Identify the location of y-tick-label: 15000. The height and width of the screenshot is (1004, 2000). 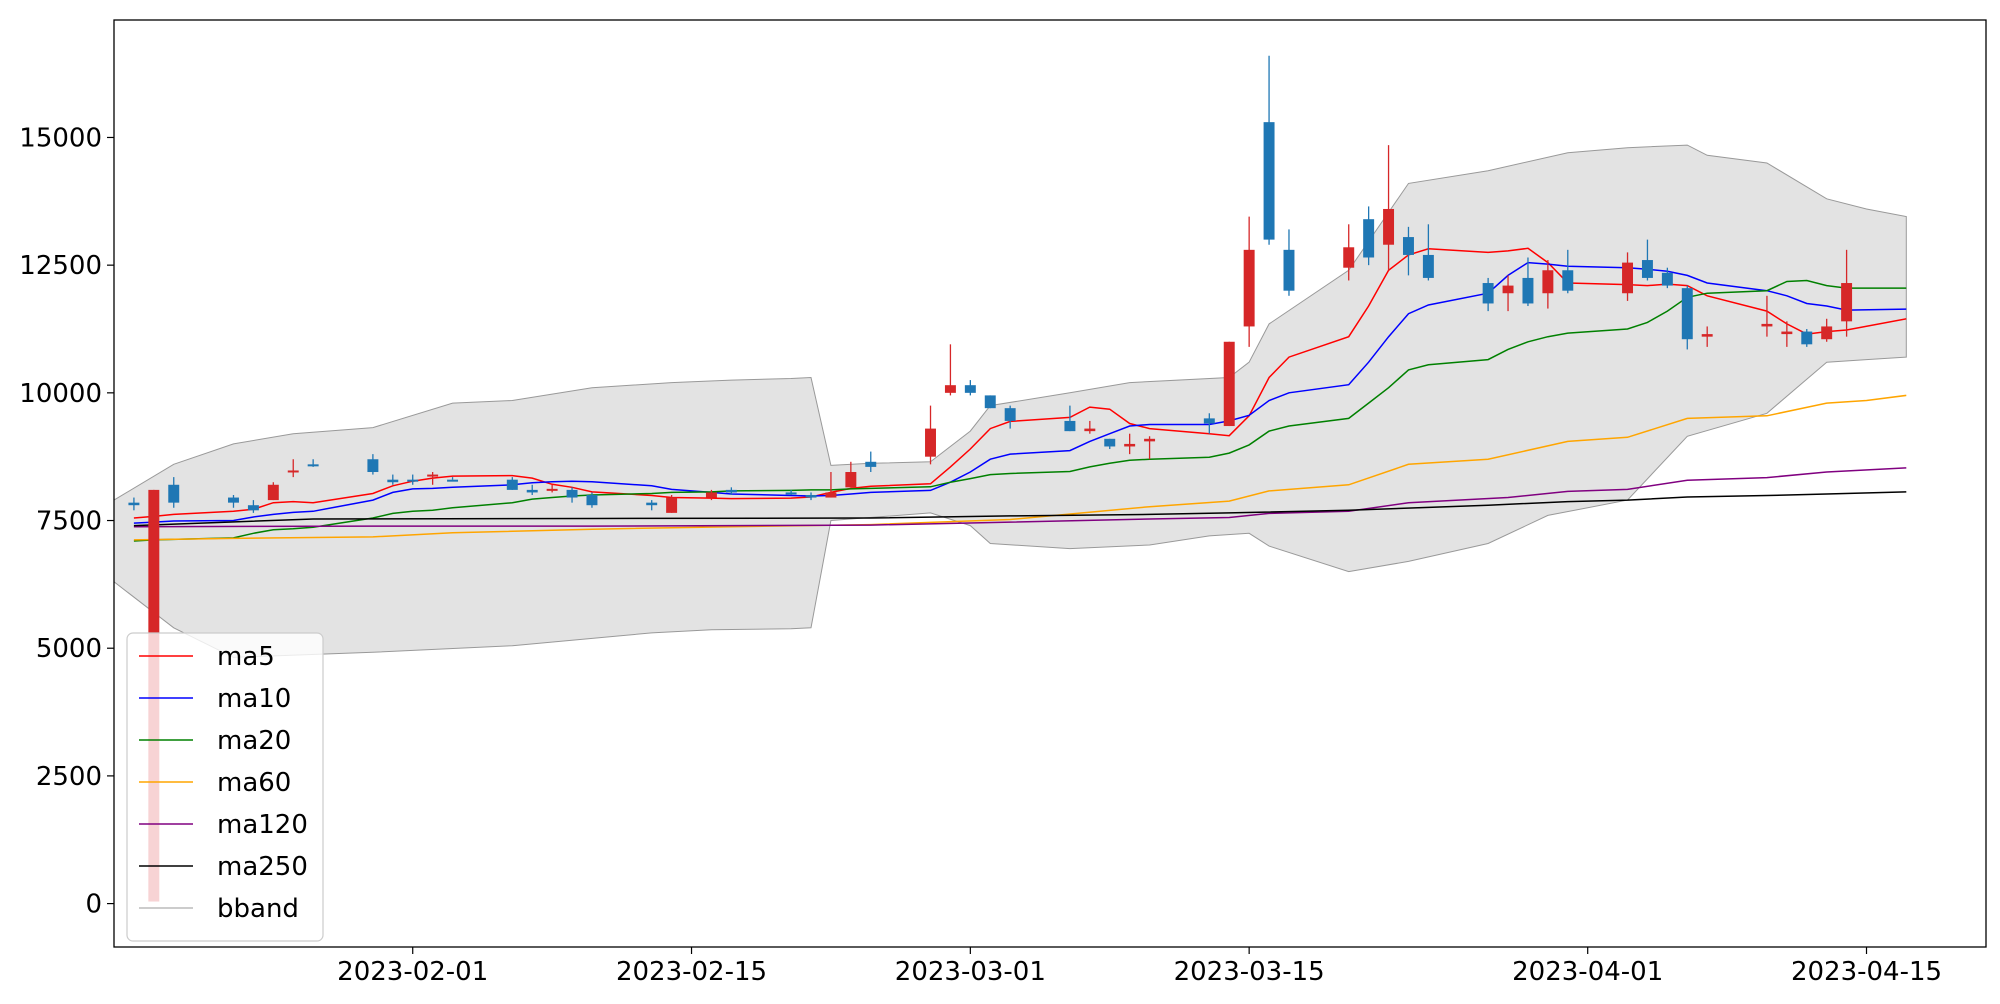
(60, 138).